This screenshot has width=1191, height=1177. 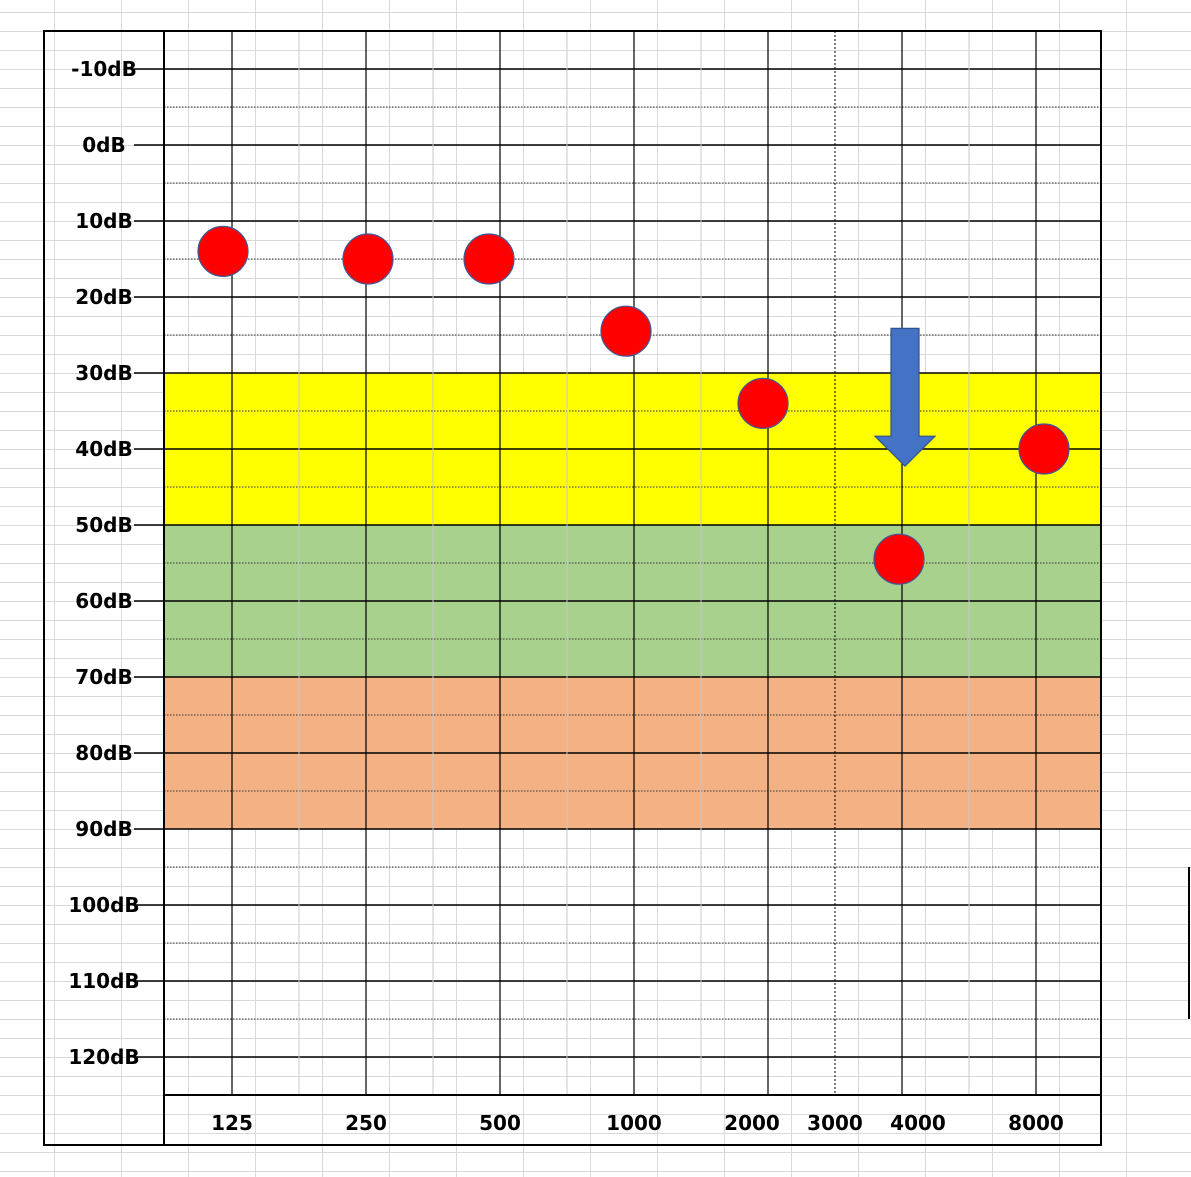 I want to click on x-tick-label: 2000, so click(x=752, y=1123).